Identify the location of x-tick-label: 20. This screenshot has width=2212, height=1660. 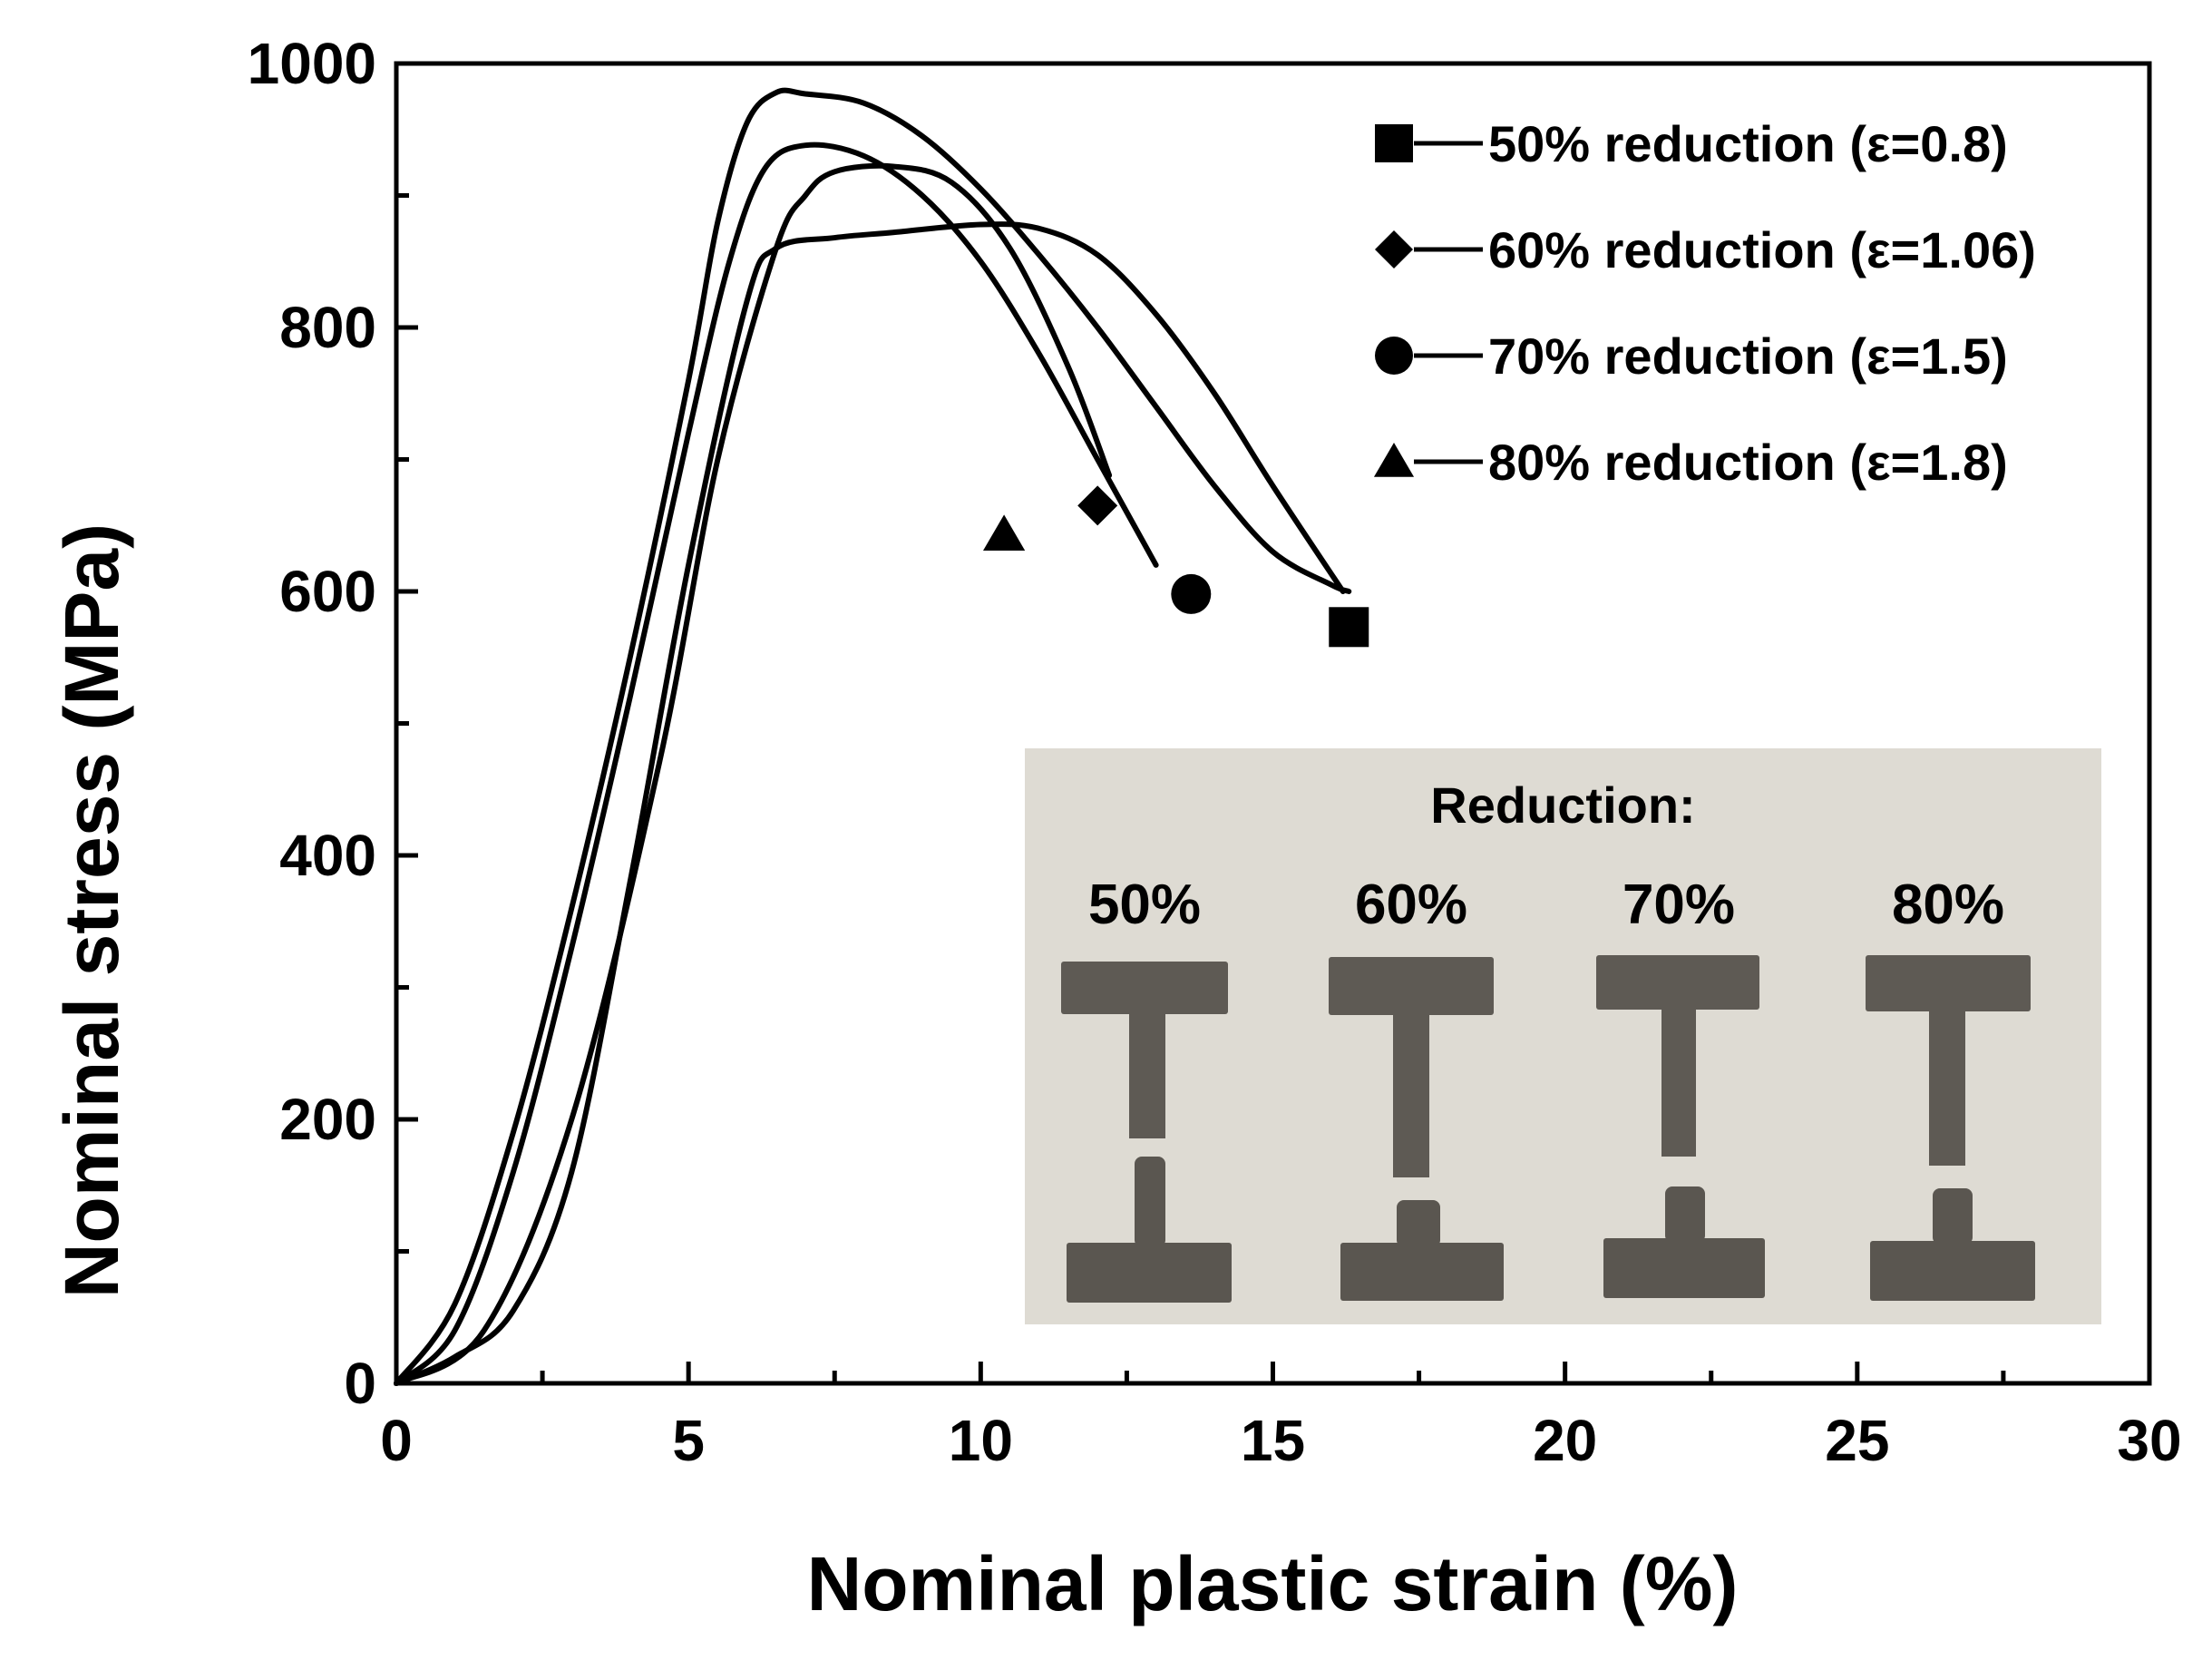
(1565, 1440).